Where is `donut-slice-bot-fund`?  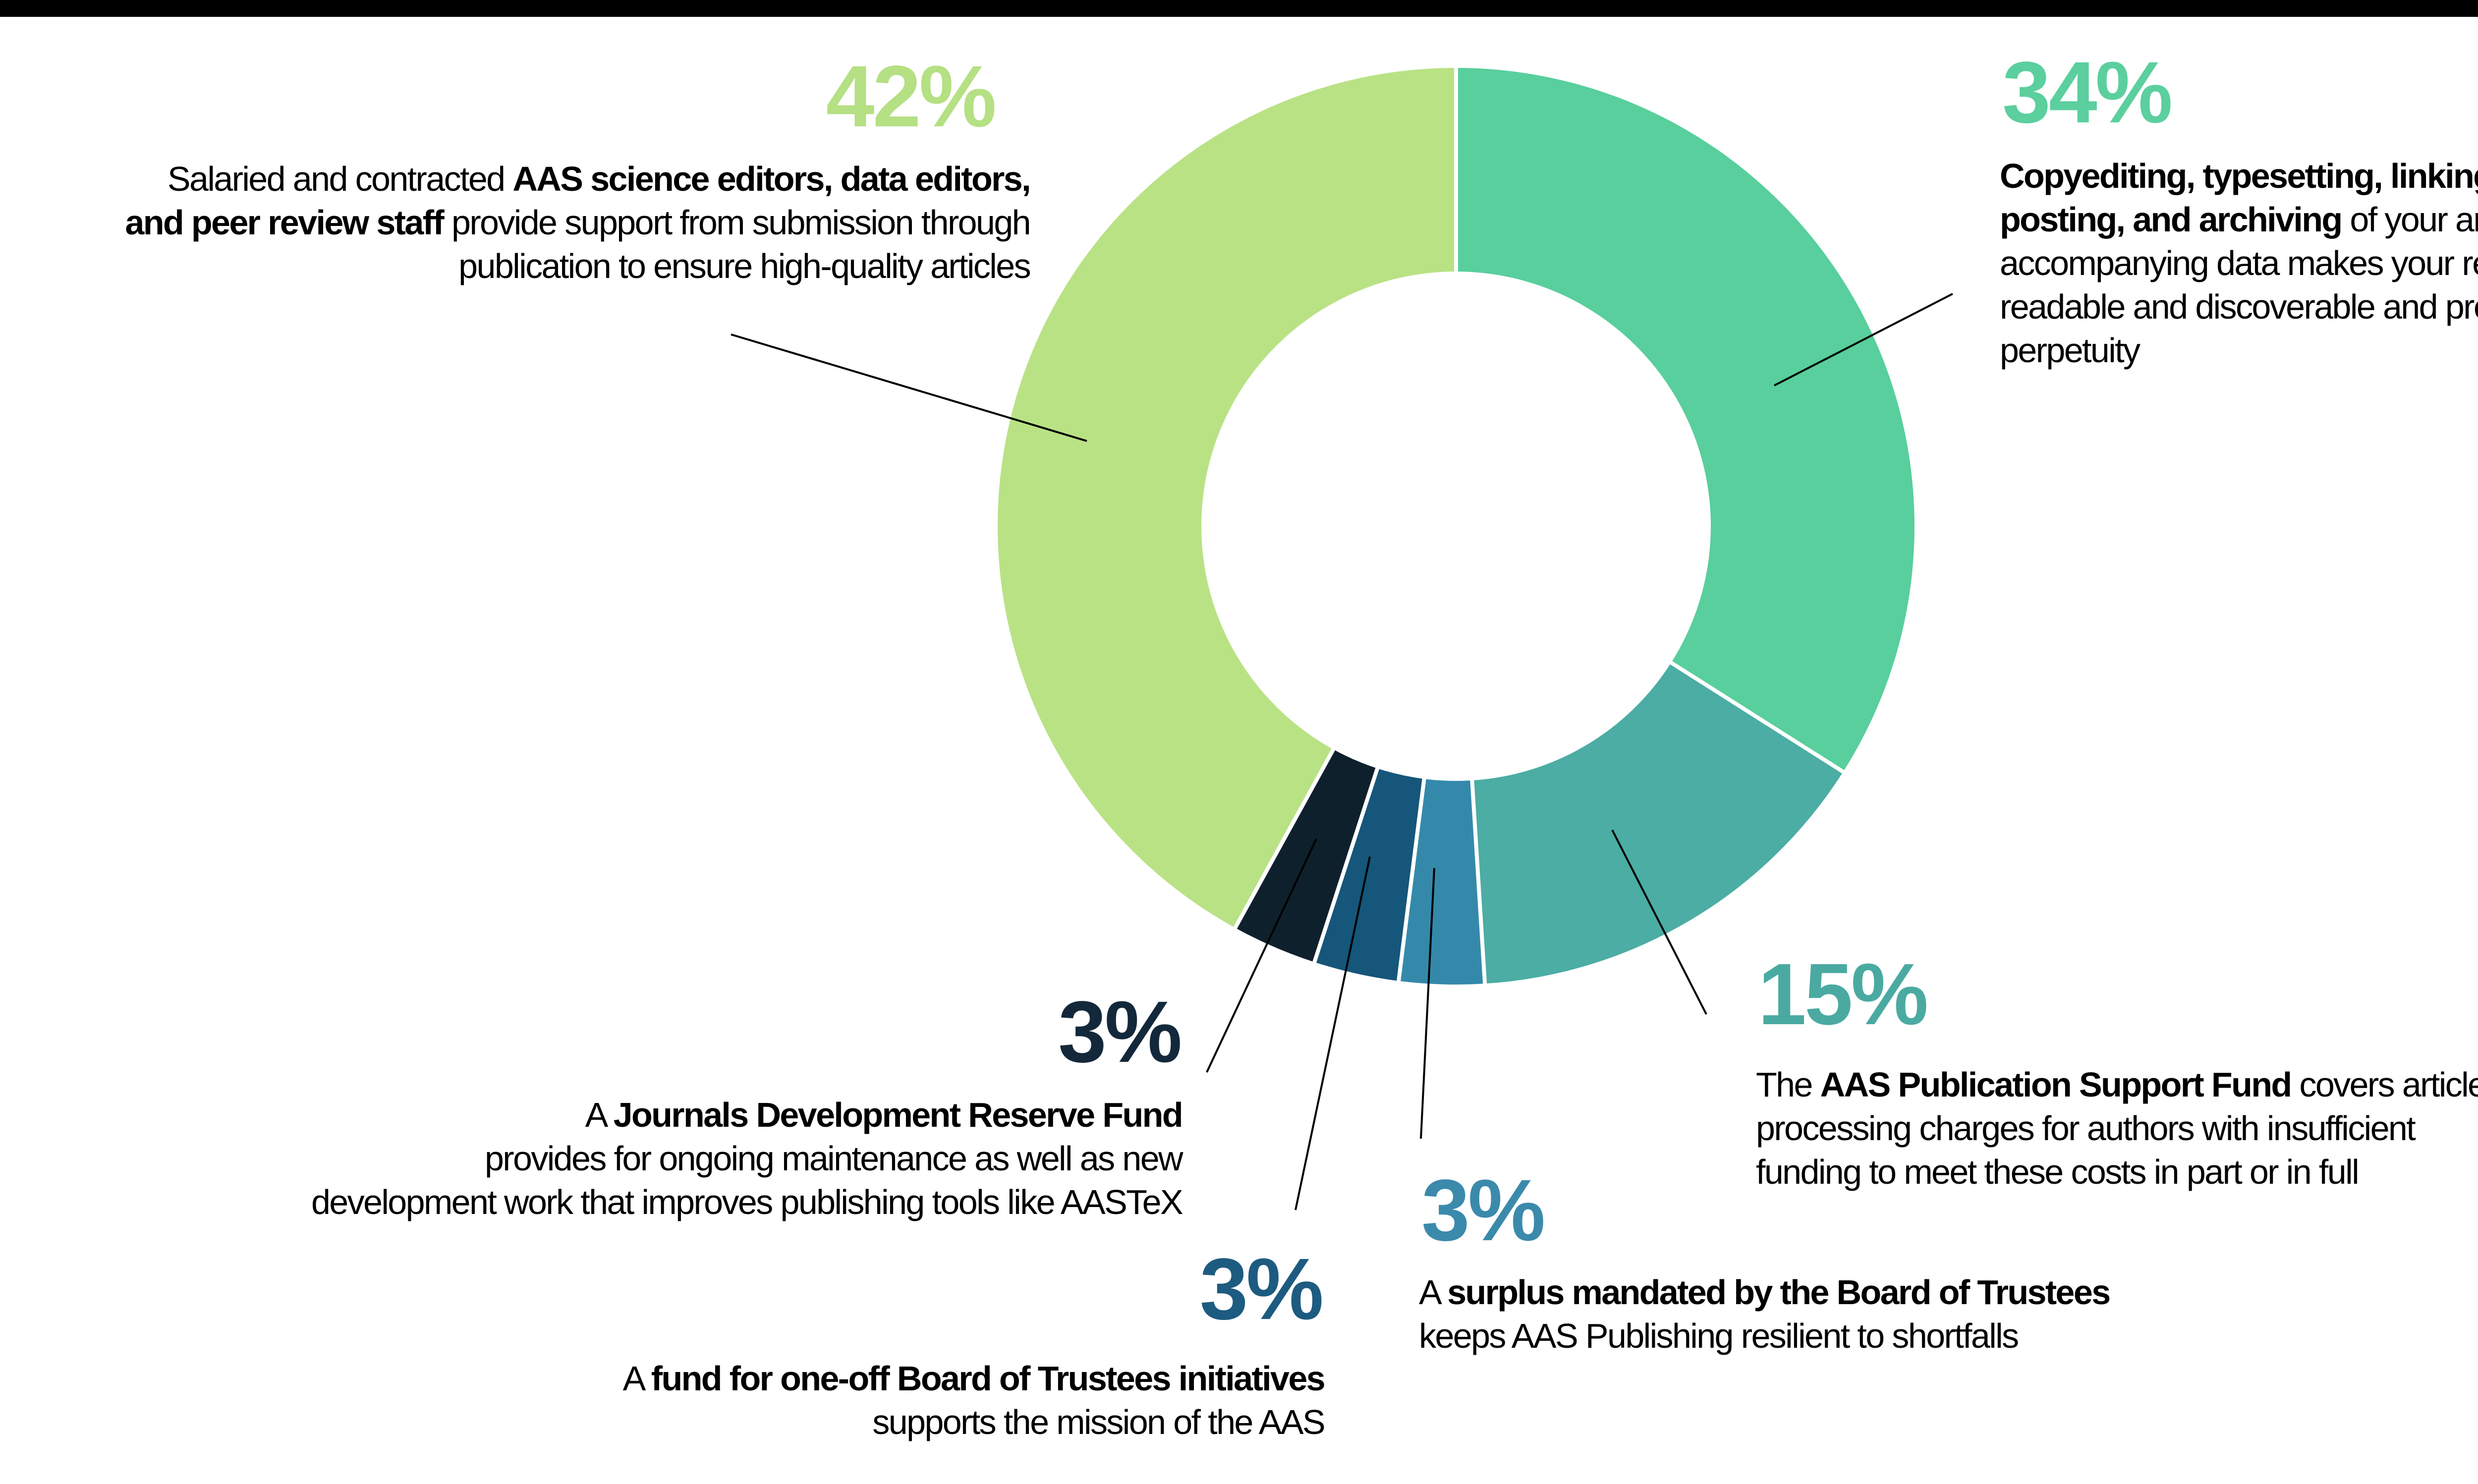 donut-slice-bot-fund is located at coordinates (1369, 875).